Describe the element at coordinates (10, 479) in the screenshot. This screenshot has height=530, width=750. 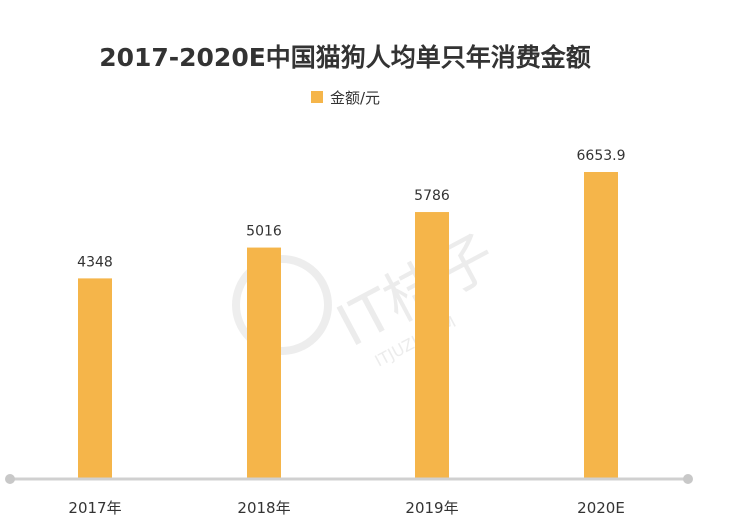
I see `x-axis-left-handle` at that location.